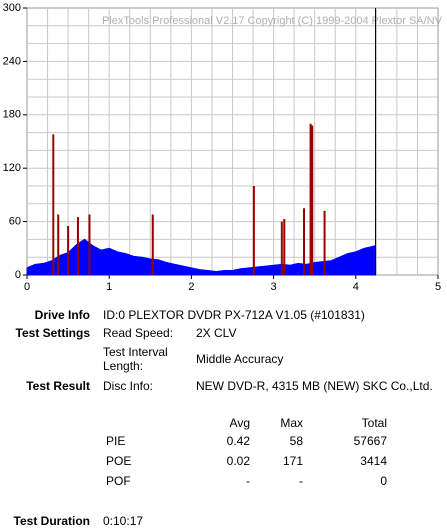 Image resolution: width=447 pixels, height=530 pixels. Describe the element at coordinates (291, 423) in the screenshot. I see `column-header: Max` at that location.